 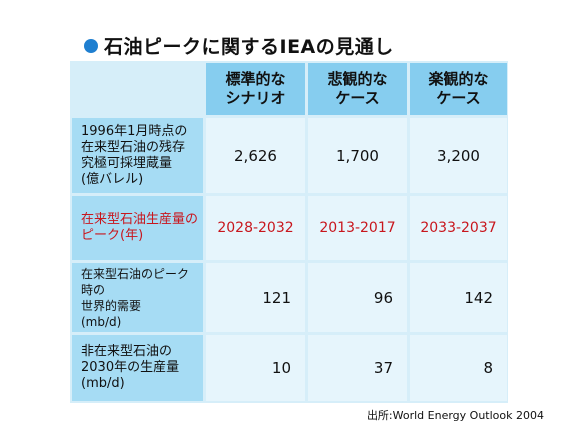 What do you see at coordinates (137, 368) in the screenshot?
I see `row-label-unconventional: 非在来型石油の 2030年の生産量 (mb/d)` at bounding box center [137, 368].